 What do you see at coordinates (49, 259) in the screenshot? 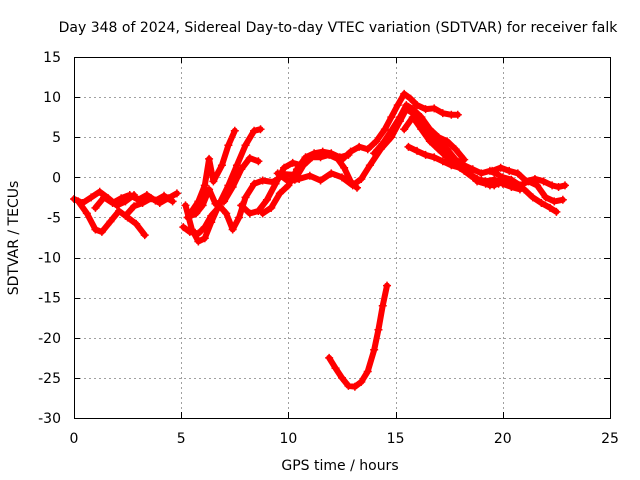
I see `y-tick-label: -10` at bounding box center [49, 259].